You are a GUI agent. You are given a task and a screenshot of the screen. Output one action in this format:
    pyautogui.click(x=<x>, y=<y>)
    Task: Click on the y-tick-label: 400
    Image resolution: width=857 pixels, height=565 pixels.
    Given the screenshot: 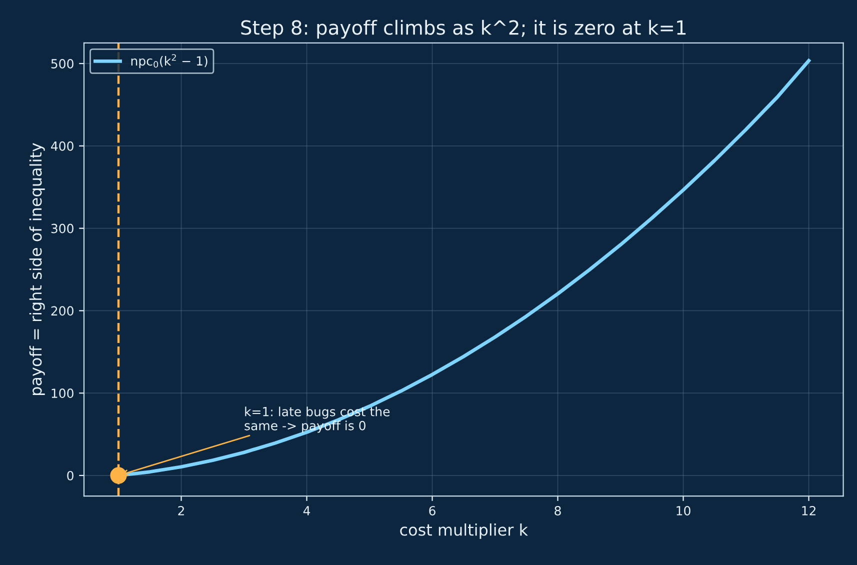 What is the action you would take?
    pyautogui.click(x=62, y=146)
    